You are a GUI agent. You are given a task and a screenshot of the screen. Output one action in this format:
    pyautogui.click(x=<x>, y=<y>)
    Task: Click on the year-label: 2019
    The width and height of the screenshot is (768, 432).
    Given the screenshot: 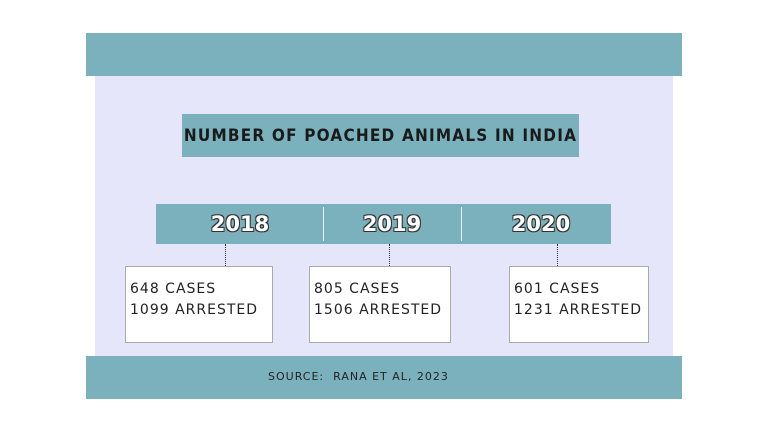 What is the action you would take?
    pyautogui.click(x=392, y=224)
    